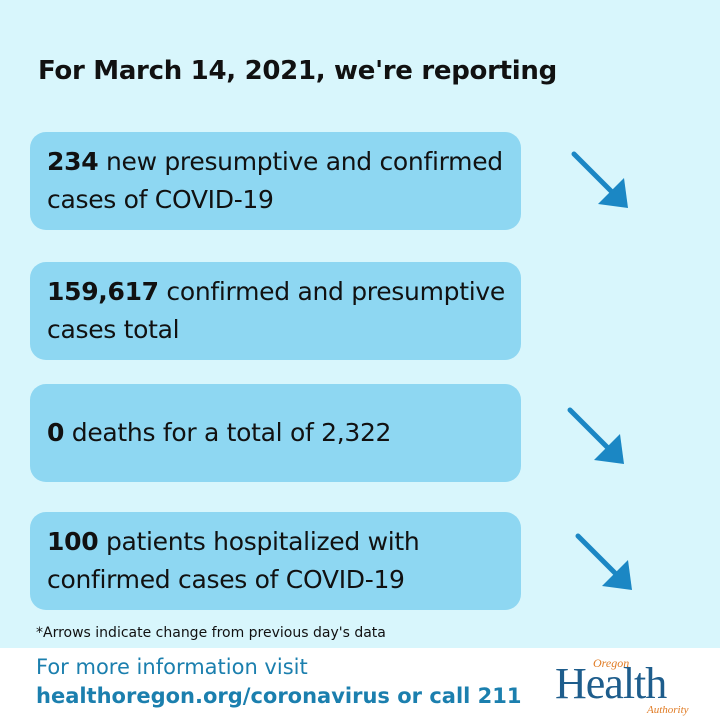 The width and height of the screenshot is (720, 720). I want to click on stat-number: 100, so click(73, 541).